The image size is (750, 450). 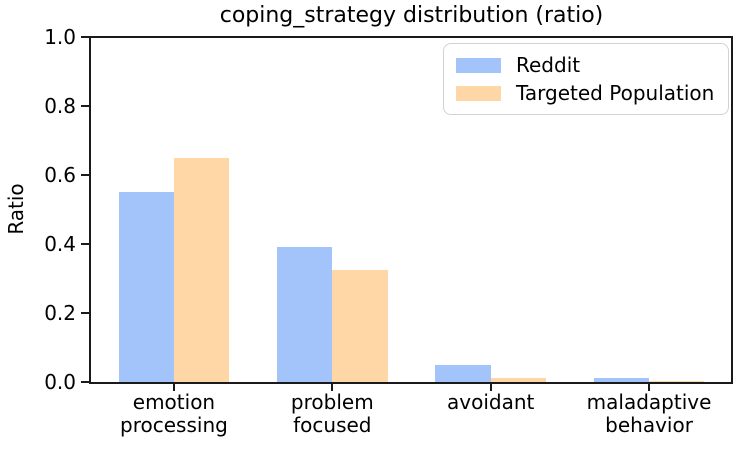 What do you see at coordinates (332, 413) in the screenshot?
I see `x-tick-label: problem focused` at bounding box center [332, 413].